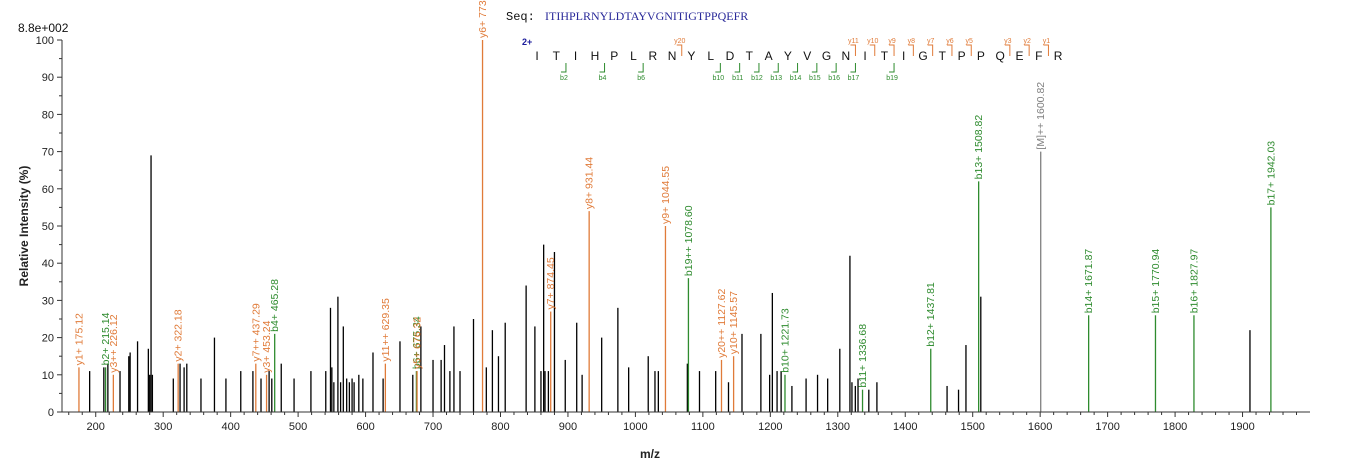  Describe the element at coordinates (788, 56) in the screenshot. I see `sequence-residue: Y` at that location.